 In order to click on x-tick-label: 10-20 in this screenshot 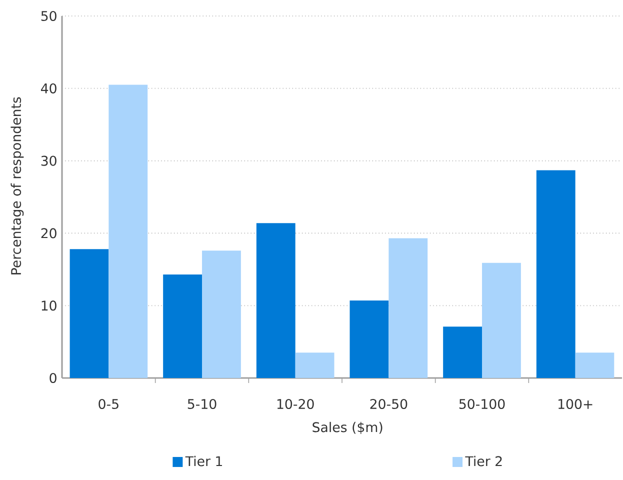, I will do `click(295, 404)`.